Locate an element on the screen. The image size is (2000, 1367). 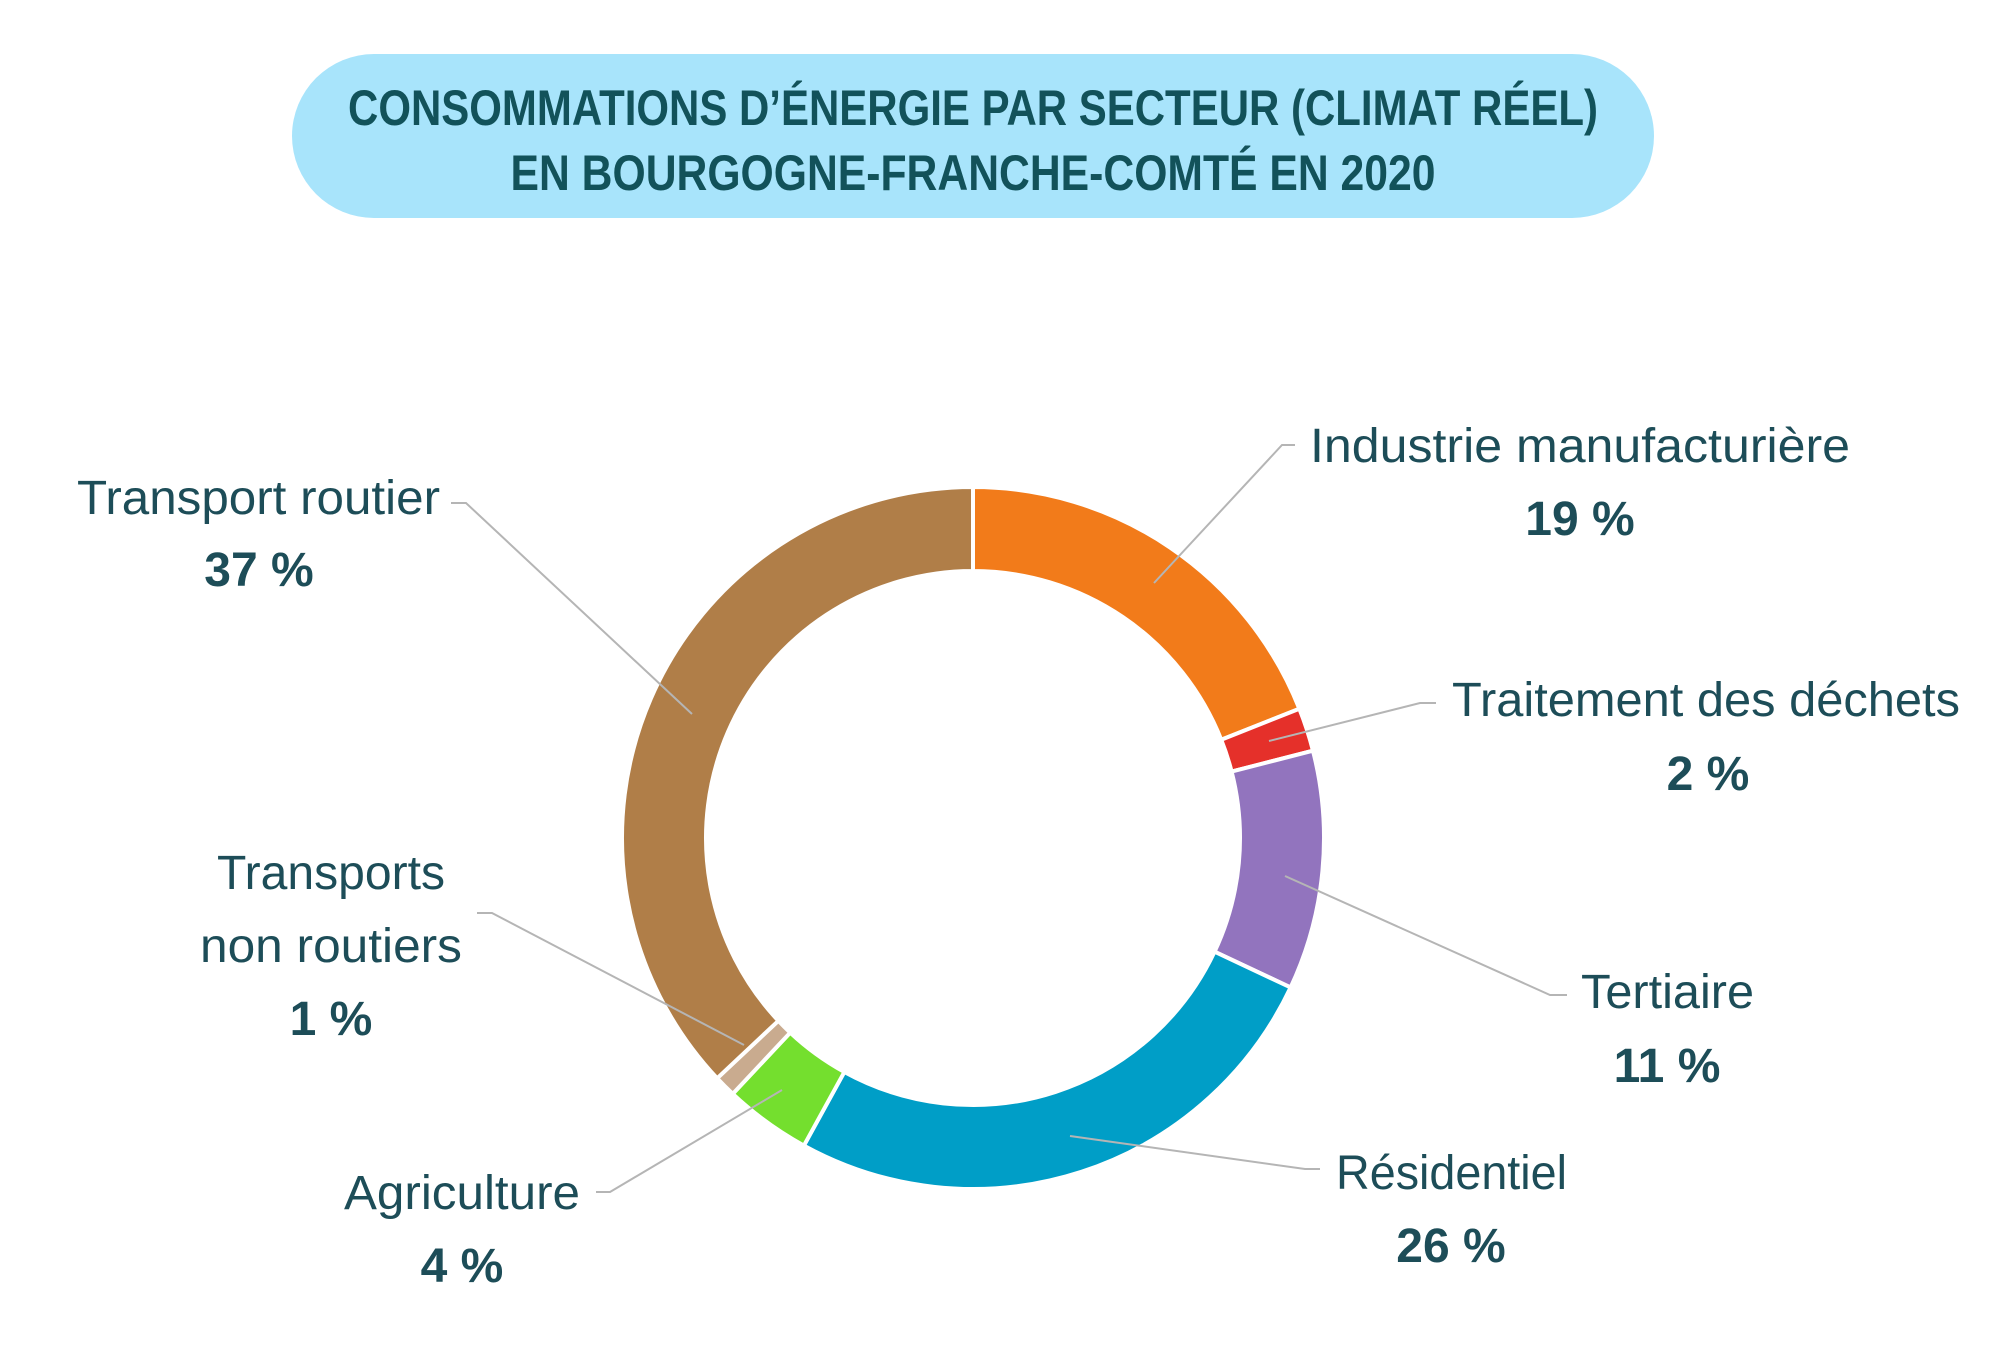
label-dechets: Traitement des déchets is located at coordinates (1706, 700).